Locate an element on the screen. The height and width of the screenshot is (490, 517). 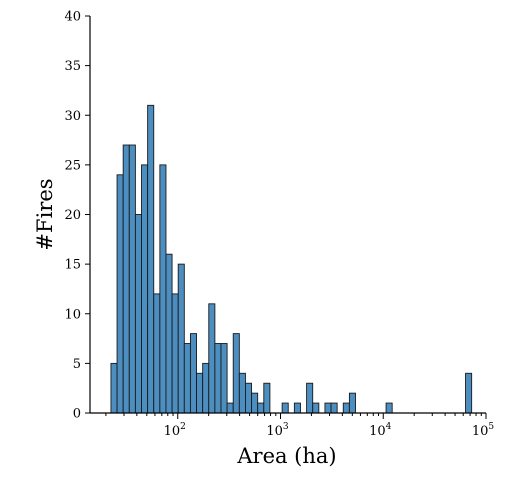
y-tick-label: 30 is located at coordinates (72, 116).